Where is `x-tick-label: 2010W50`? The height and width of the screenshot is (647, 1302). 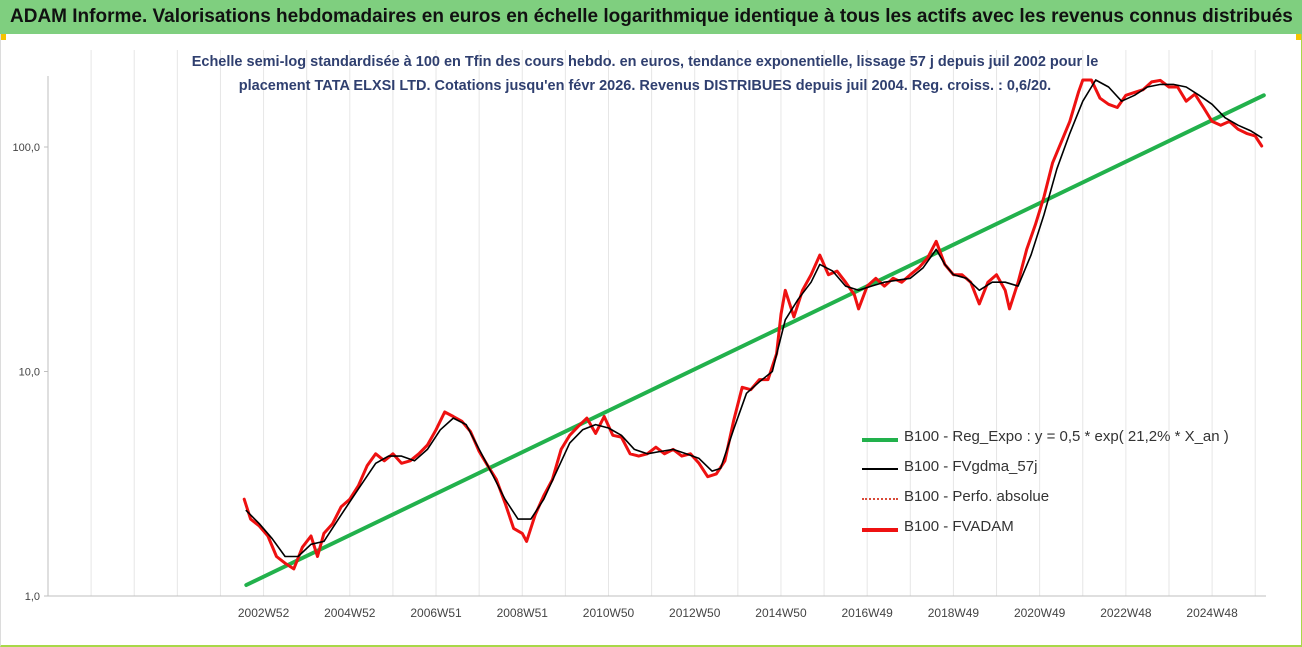
x-tick-label: 2010W50 is located at coordinates (609, 613).